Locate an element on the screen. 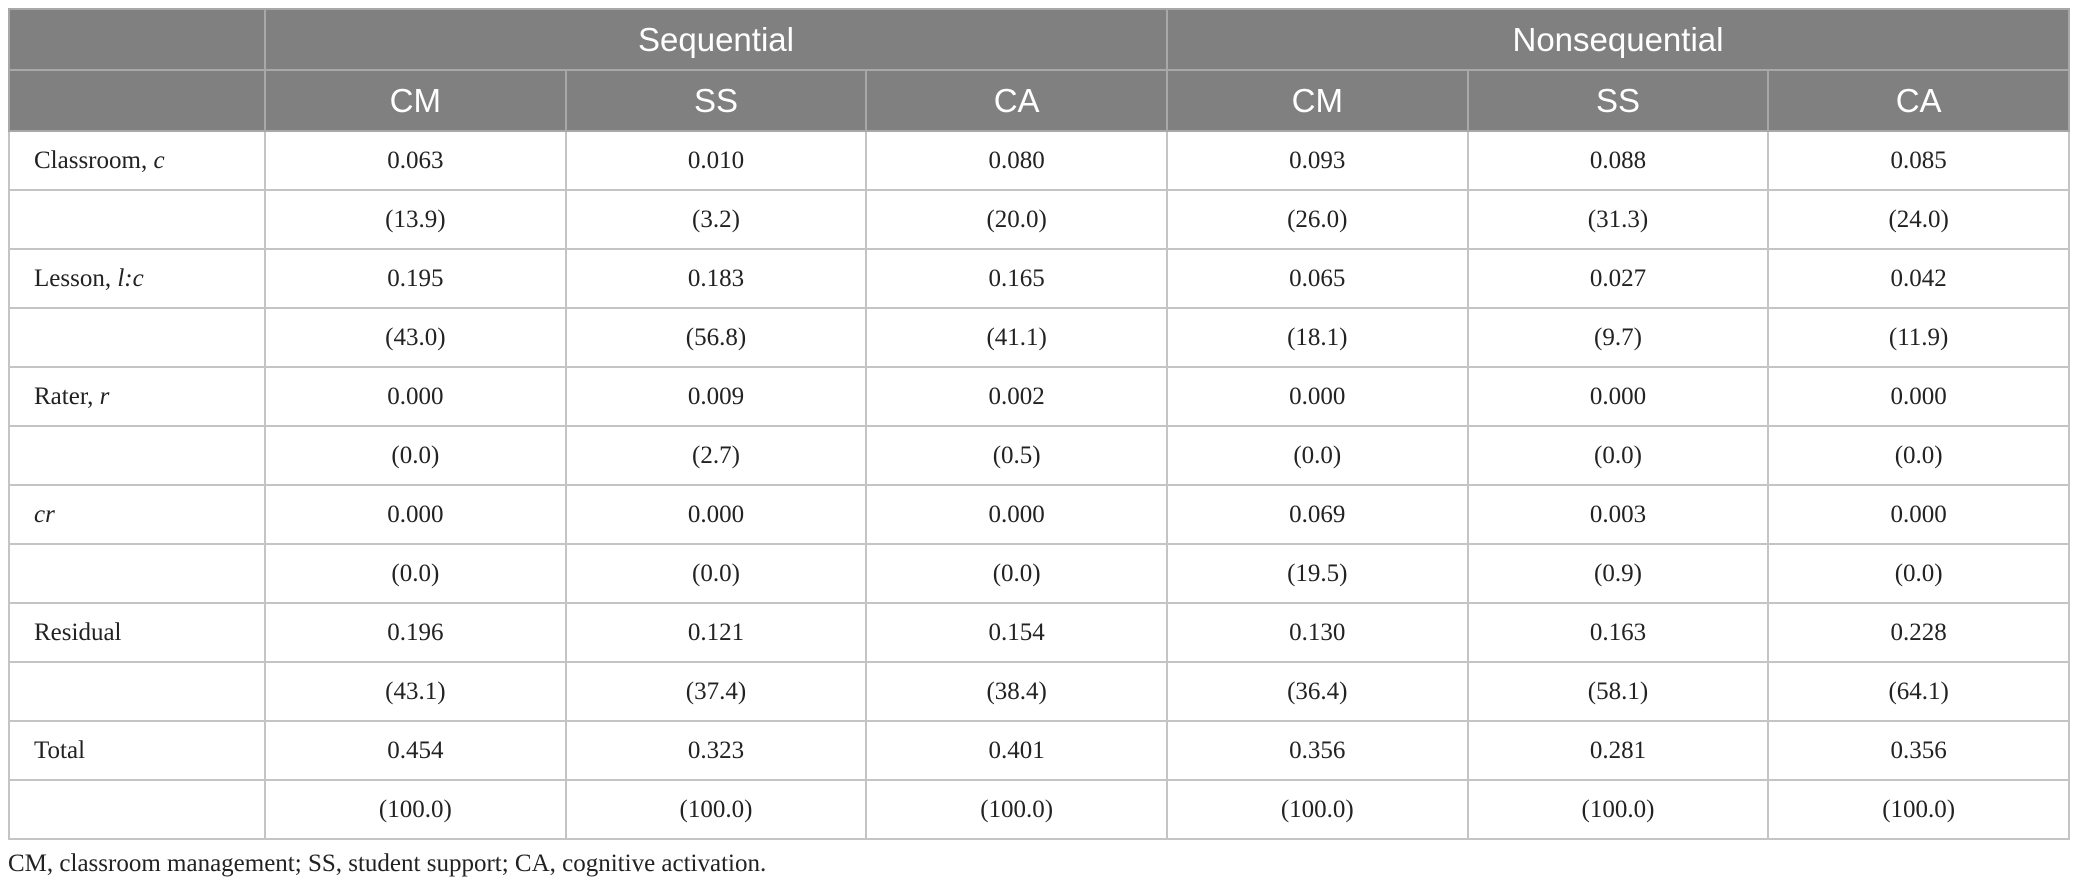 The image size is (2077, 888). row-label: Rater, r is located at coordinates (137, 396).